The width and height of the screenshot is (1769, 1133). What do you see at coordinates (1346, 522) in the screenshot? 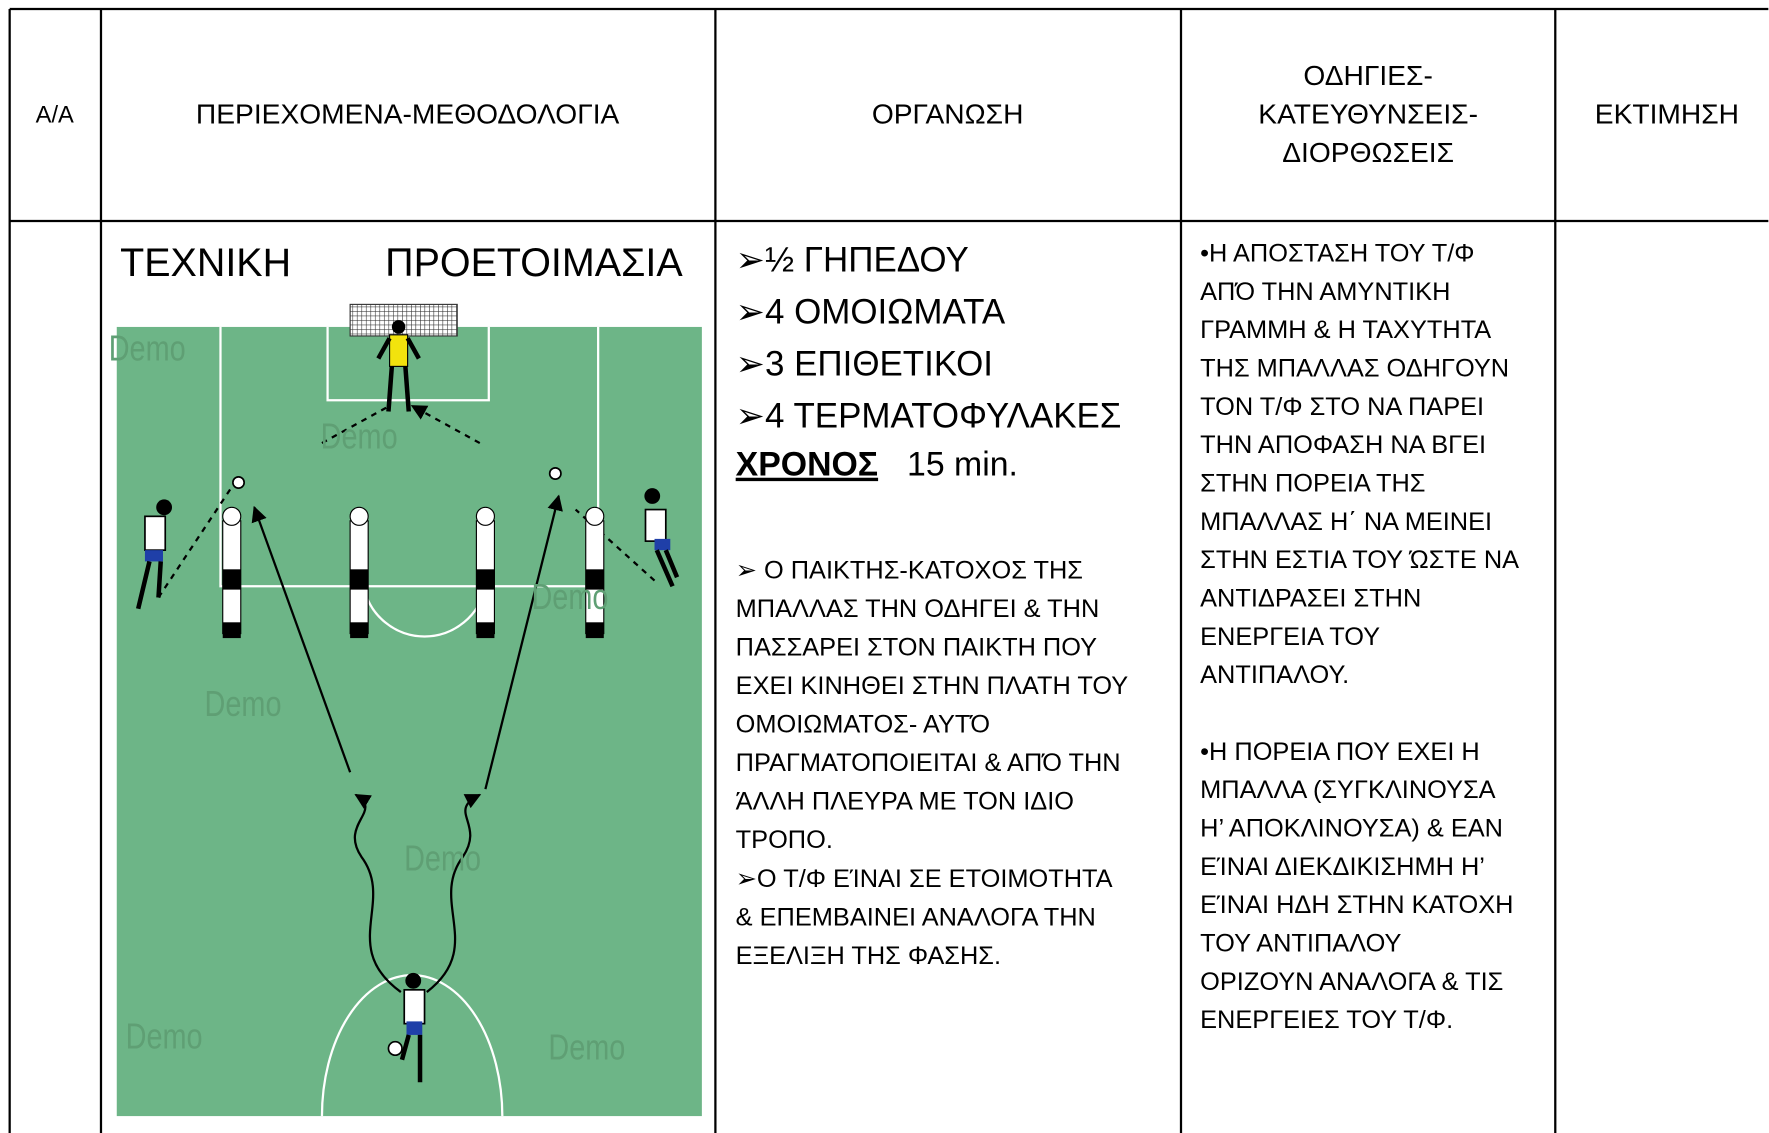
I see `instruction-text: ΜΠΑΛΛΑΣ Η΄ ΝΑ ΜΕΙΝΕΙ` at bounding box center [1346, 522].